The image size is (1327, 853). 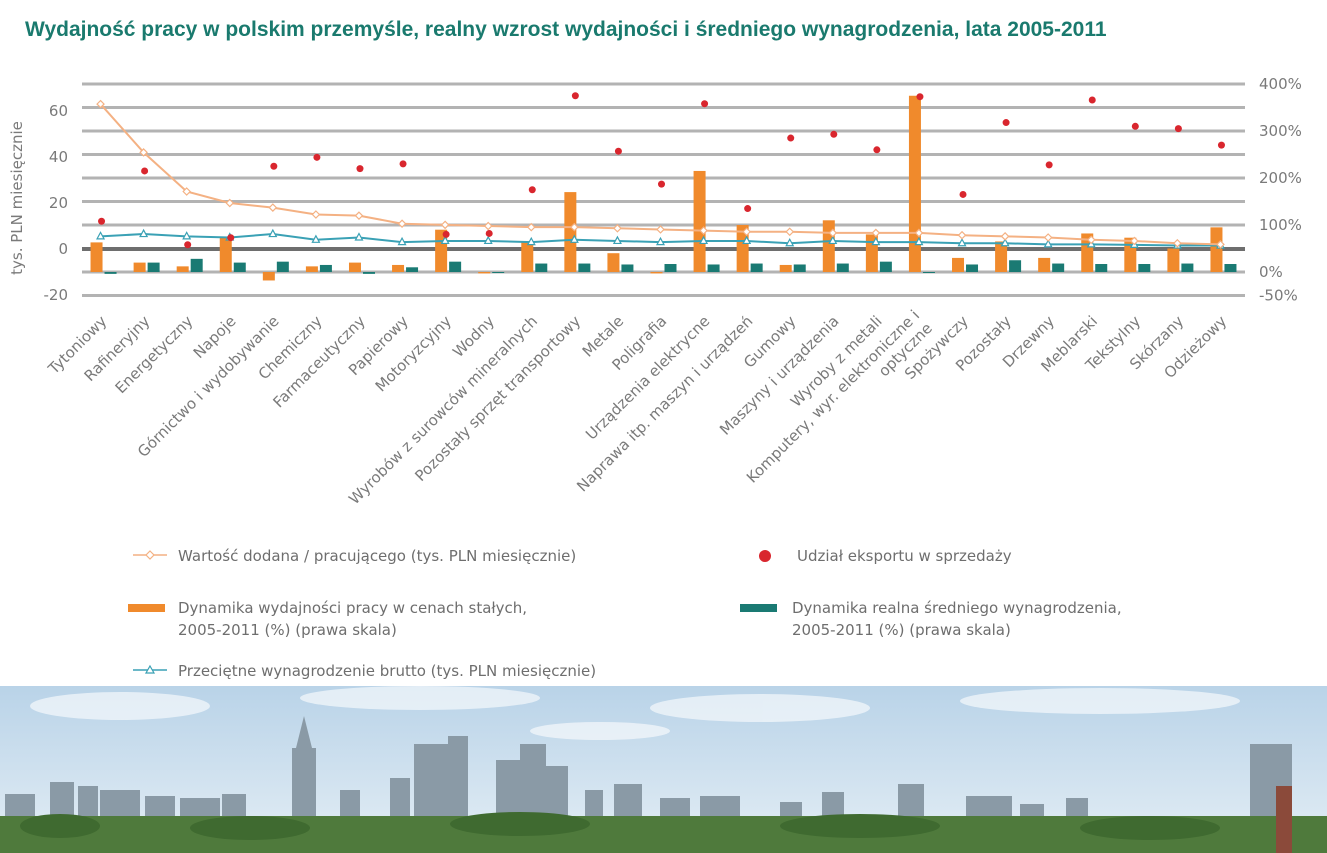 What do you see at coordinates (1280, 178) in the screenshot?
I see `y2-tick-label: 200%` at bounding box center [1280, 178].